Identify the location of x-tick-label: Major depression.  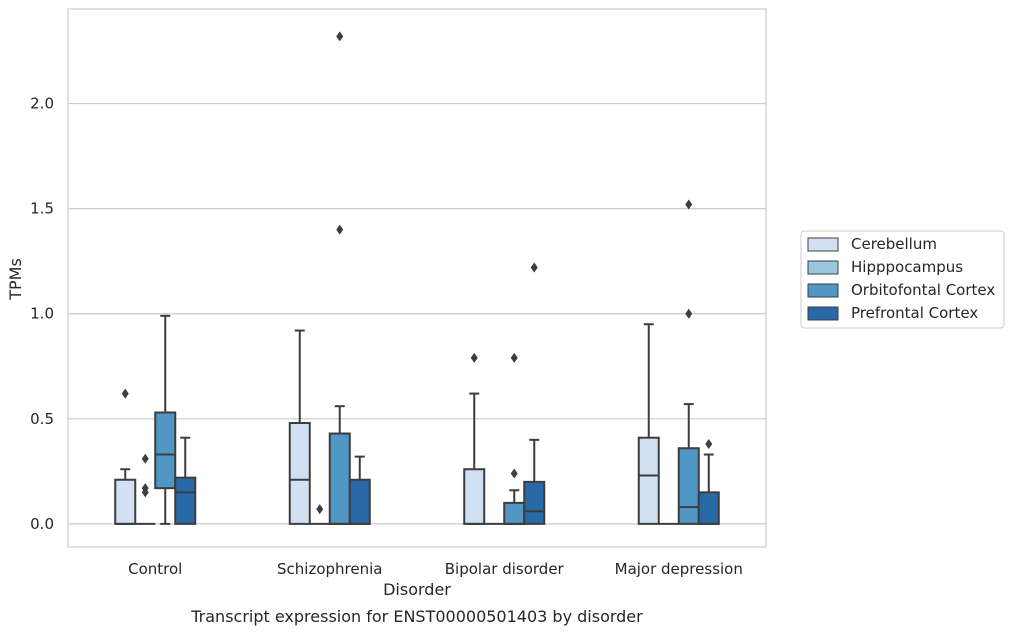
(679, 569).